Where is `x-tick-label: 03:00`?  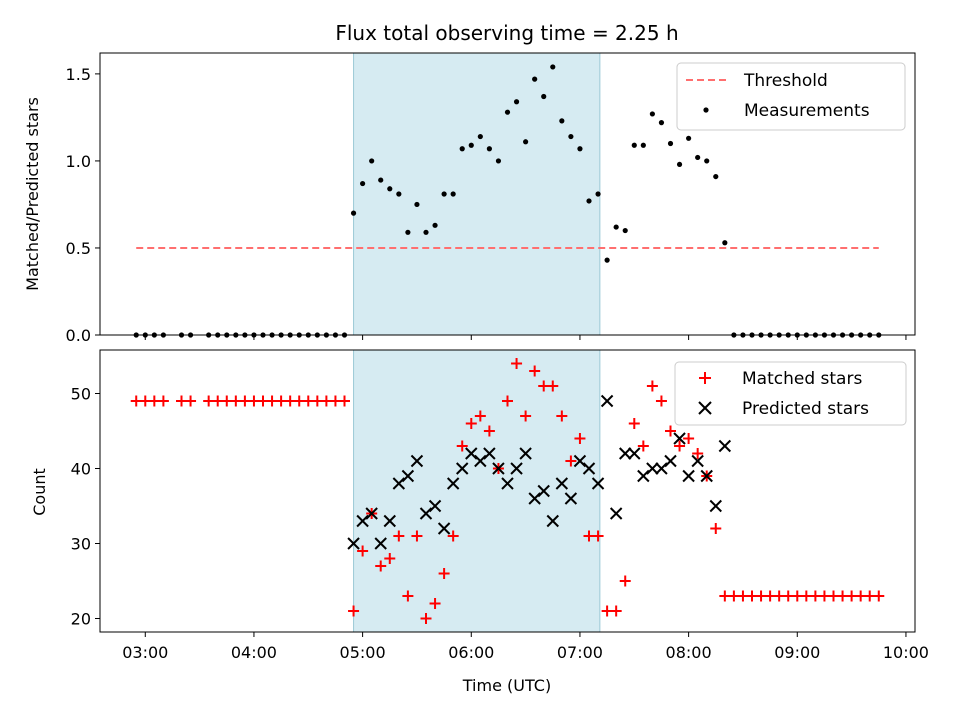 x-tick-label: 03:00 is located at coordinates (145, 652).